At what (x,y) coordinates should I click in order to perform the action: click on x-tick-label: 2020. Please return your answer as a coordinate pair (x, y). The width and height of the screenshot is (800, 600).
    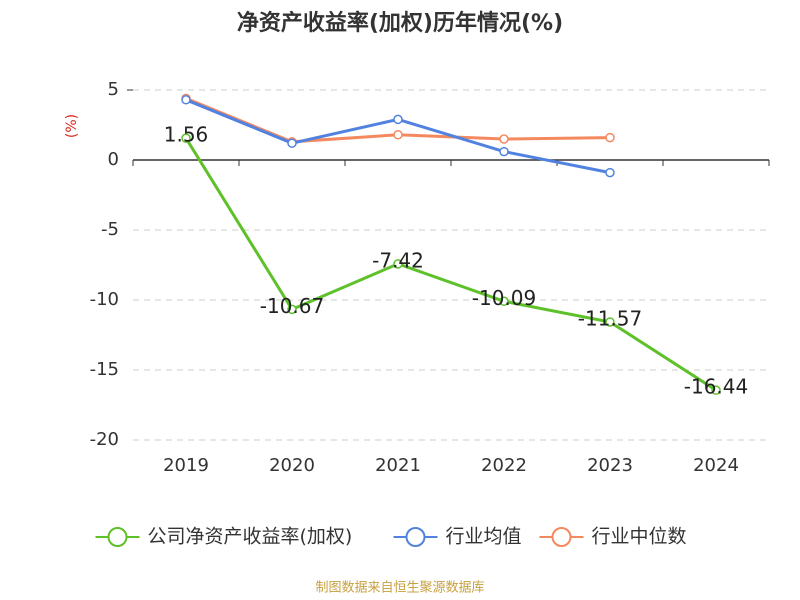
    Looking at the image, I should click on (292, 465).